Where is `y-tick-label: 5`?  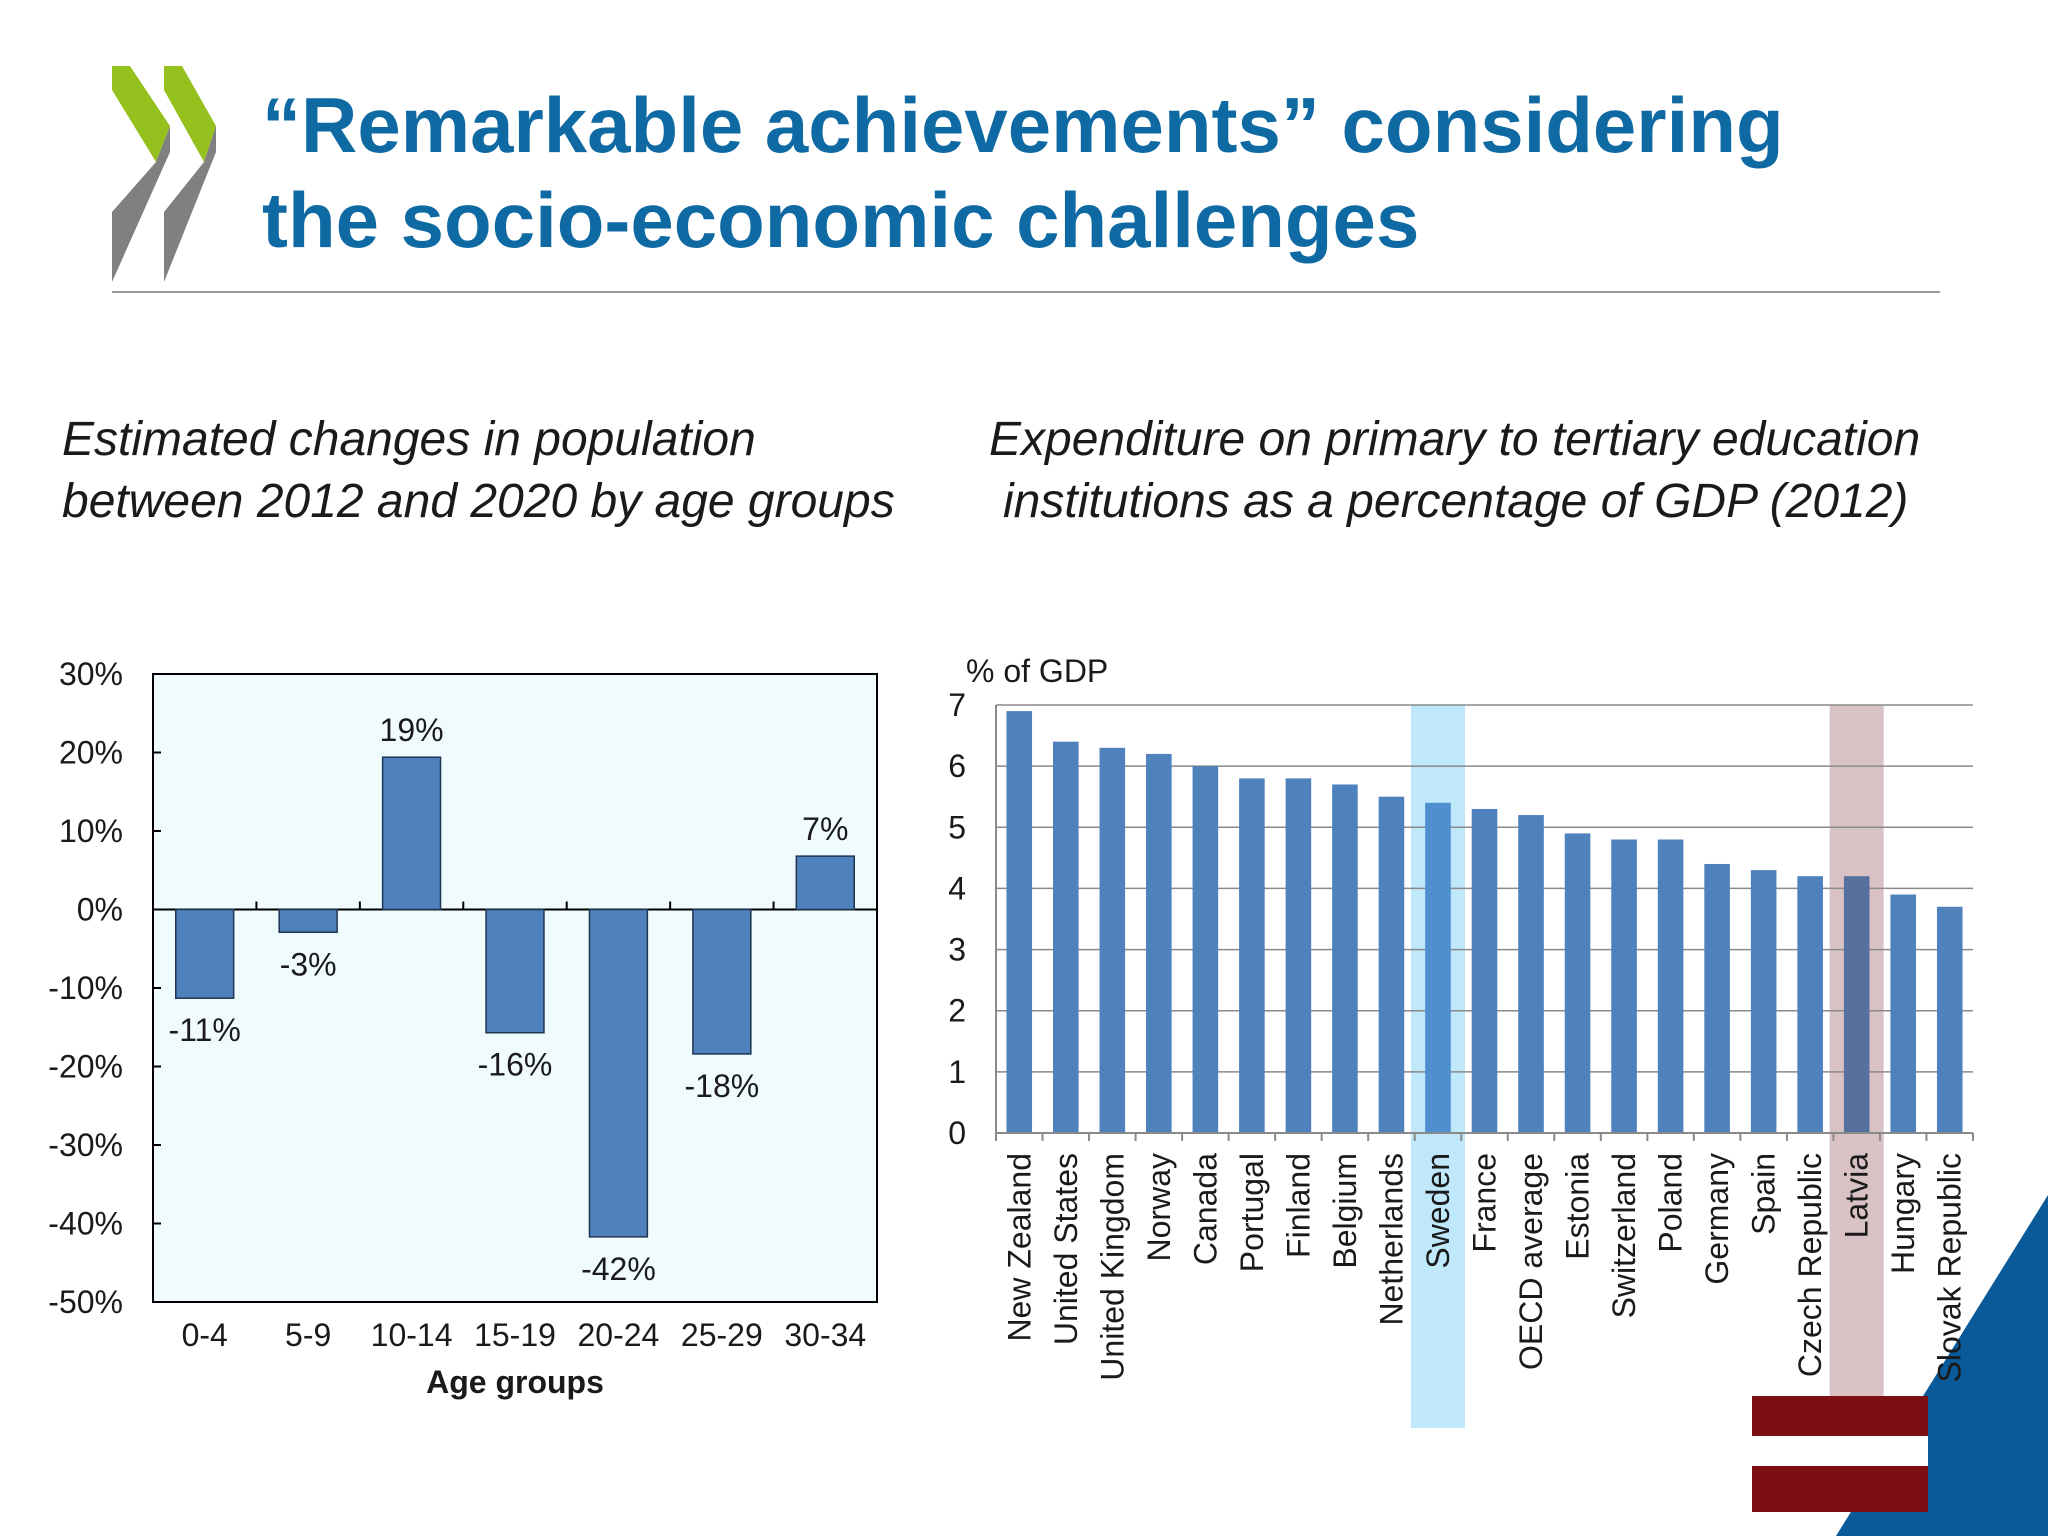
y-tick-label: 5 is located at coordinates (957, 827).